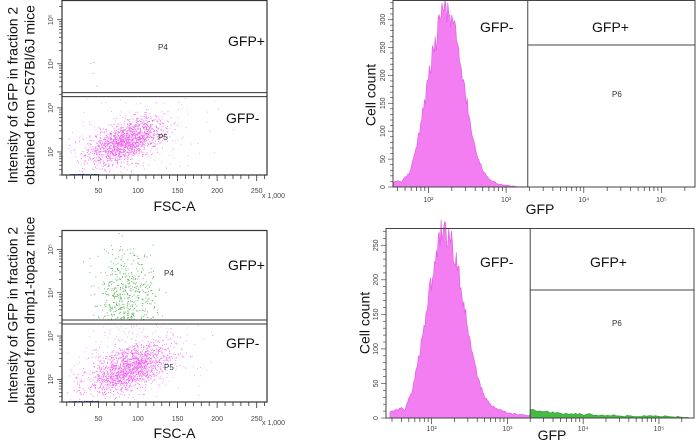 This screenshot has height=442, width=700. Describe the element at coordinates (383, 159) in the screenshot. I see `y-tick-label: 50` at that location.